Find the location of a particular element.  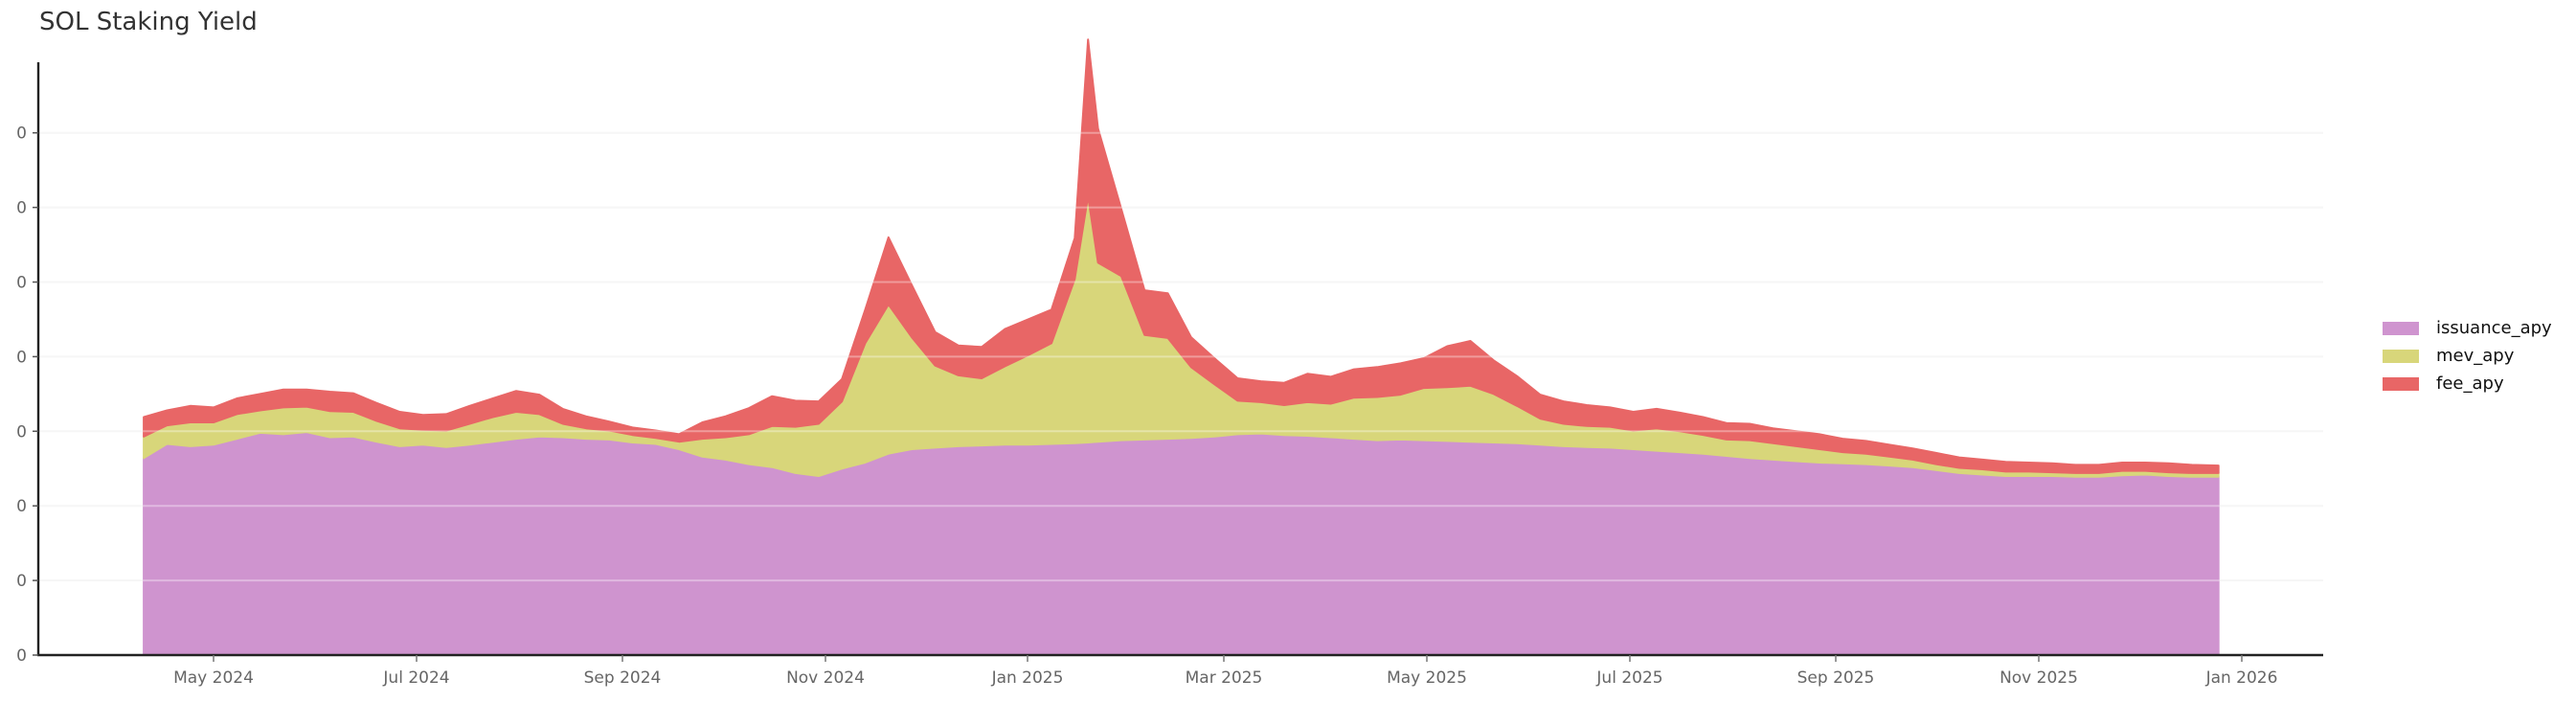

x-tick-label: Sep 2024 is located at coordinates (623, 678).